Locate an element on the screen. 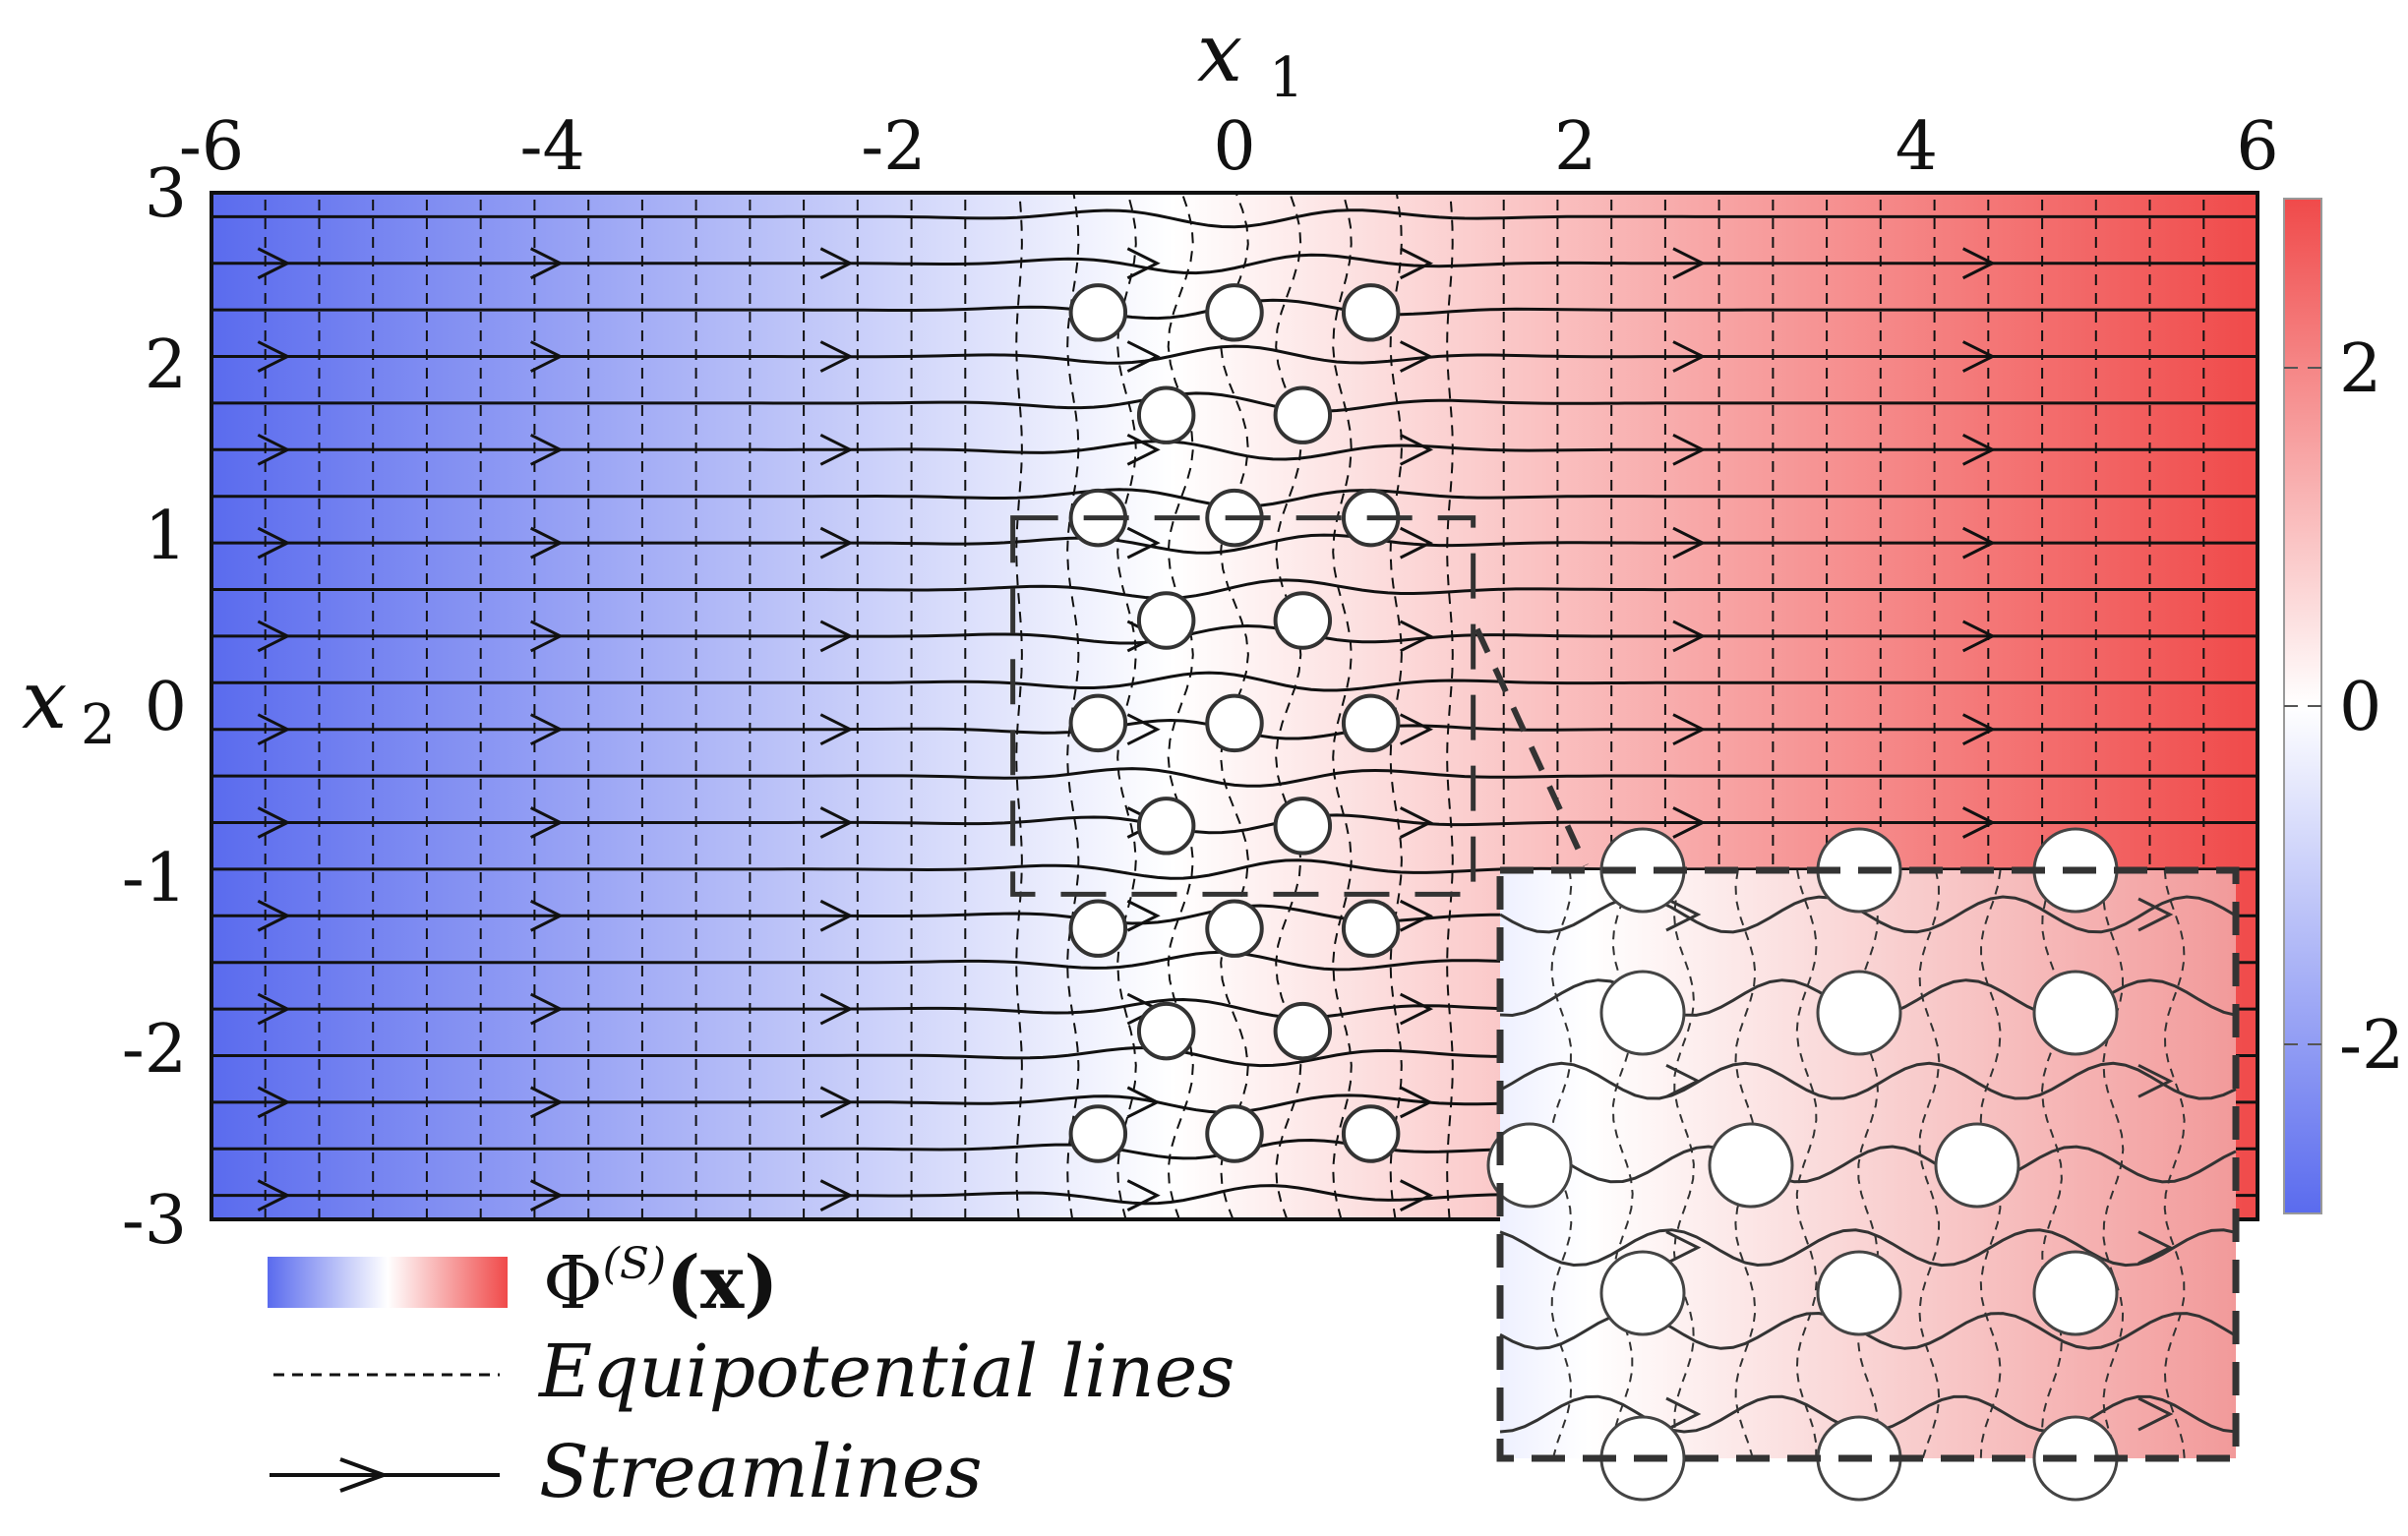 This screenshot has height=1536, width=2408. y-tick-label: -2 is located at coordinates (154, 1050).